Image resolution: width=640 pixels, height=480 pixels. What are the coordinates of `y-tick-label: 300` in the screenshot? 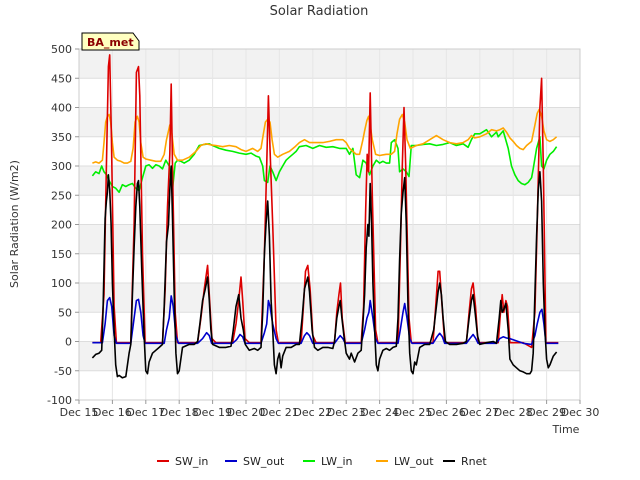 It's located at (61, 166).